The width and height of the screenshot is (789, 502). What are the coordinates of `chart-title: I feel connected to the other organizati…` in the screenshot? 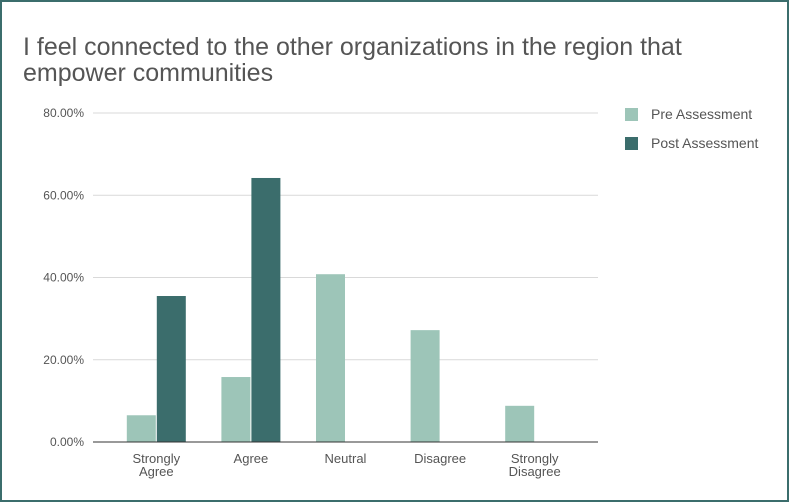 It's located at (352, 60).